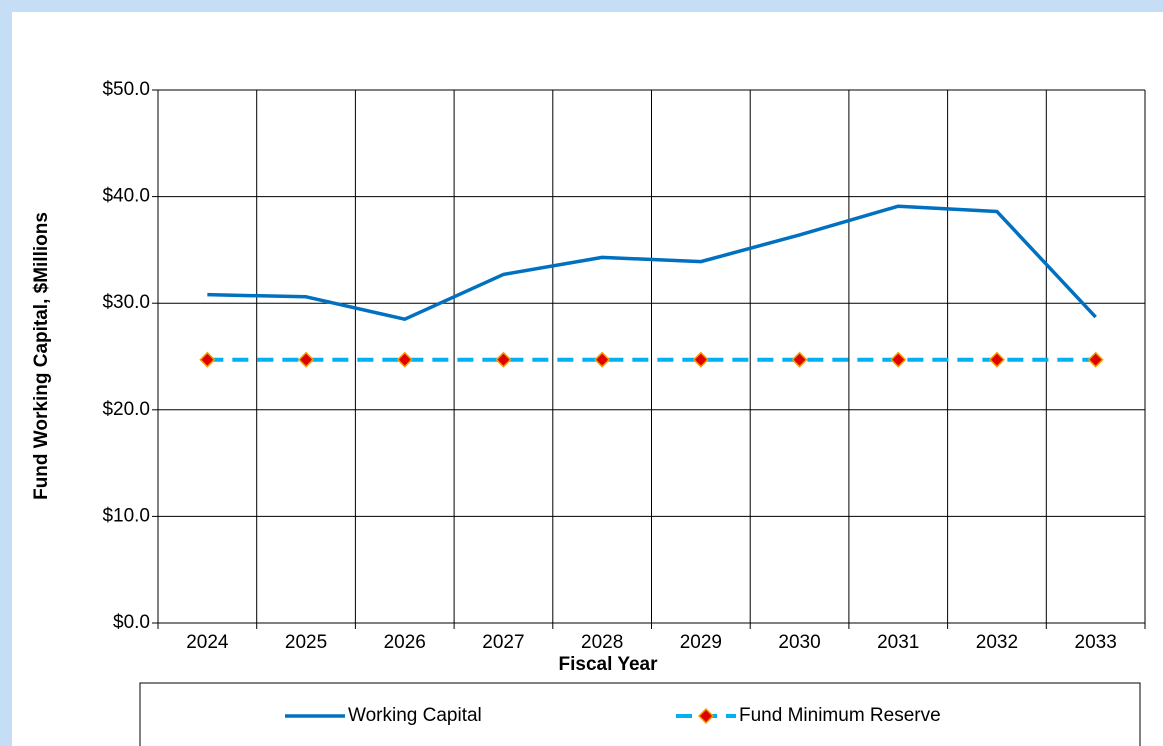 This screenshot has width=1163, height=746. I want to click on x-tick-label: 2033, so click(1096, 642).